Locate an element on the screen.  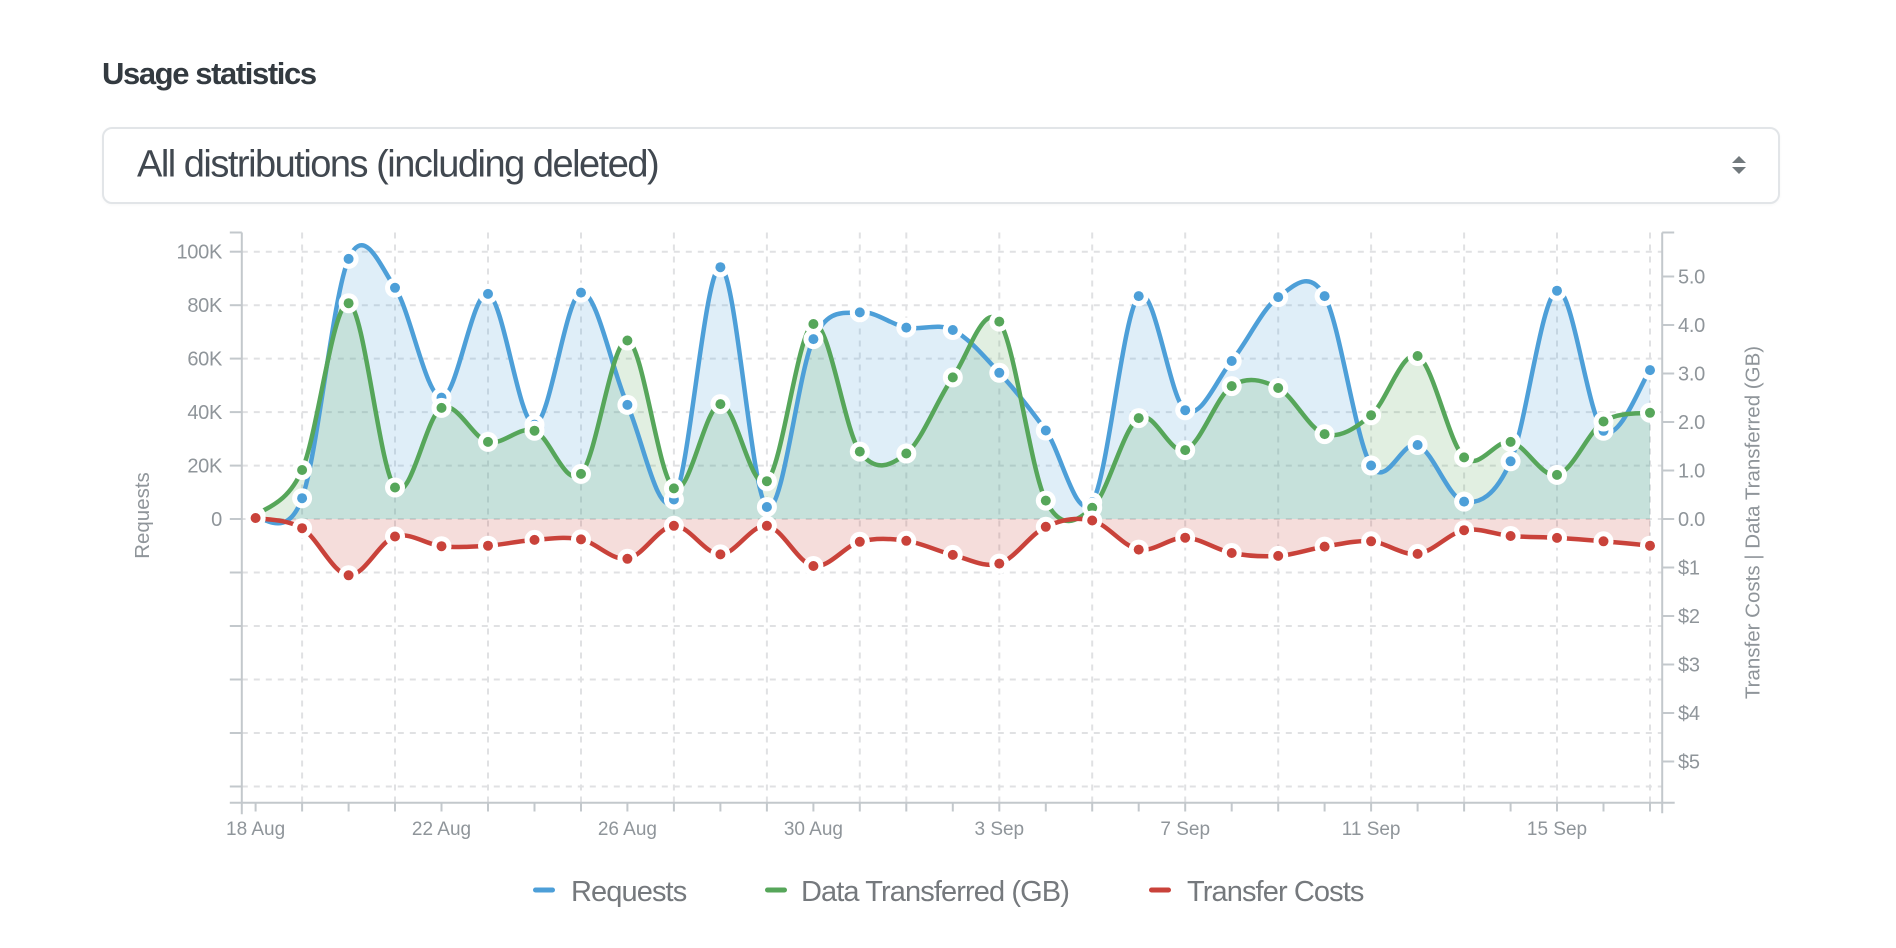
svg-text: 3.0 is located at coordinates (1691, 375).